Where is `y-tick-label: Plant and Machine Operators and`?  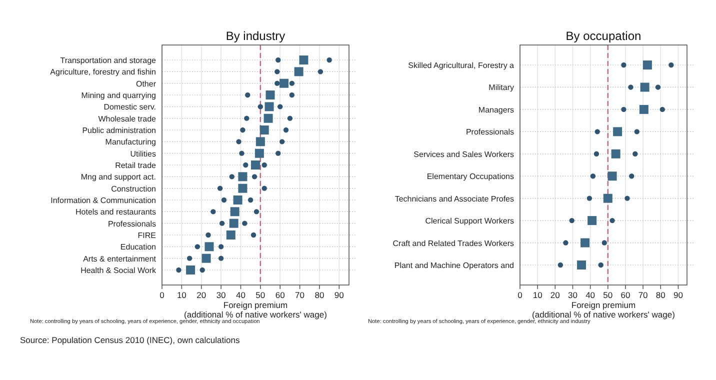
y-tick-label: Plant and Machine Operators and is located at coordinates (454, 265).